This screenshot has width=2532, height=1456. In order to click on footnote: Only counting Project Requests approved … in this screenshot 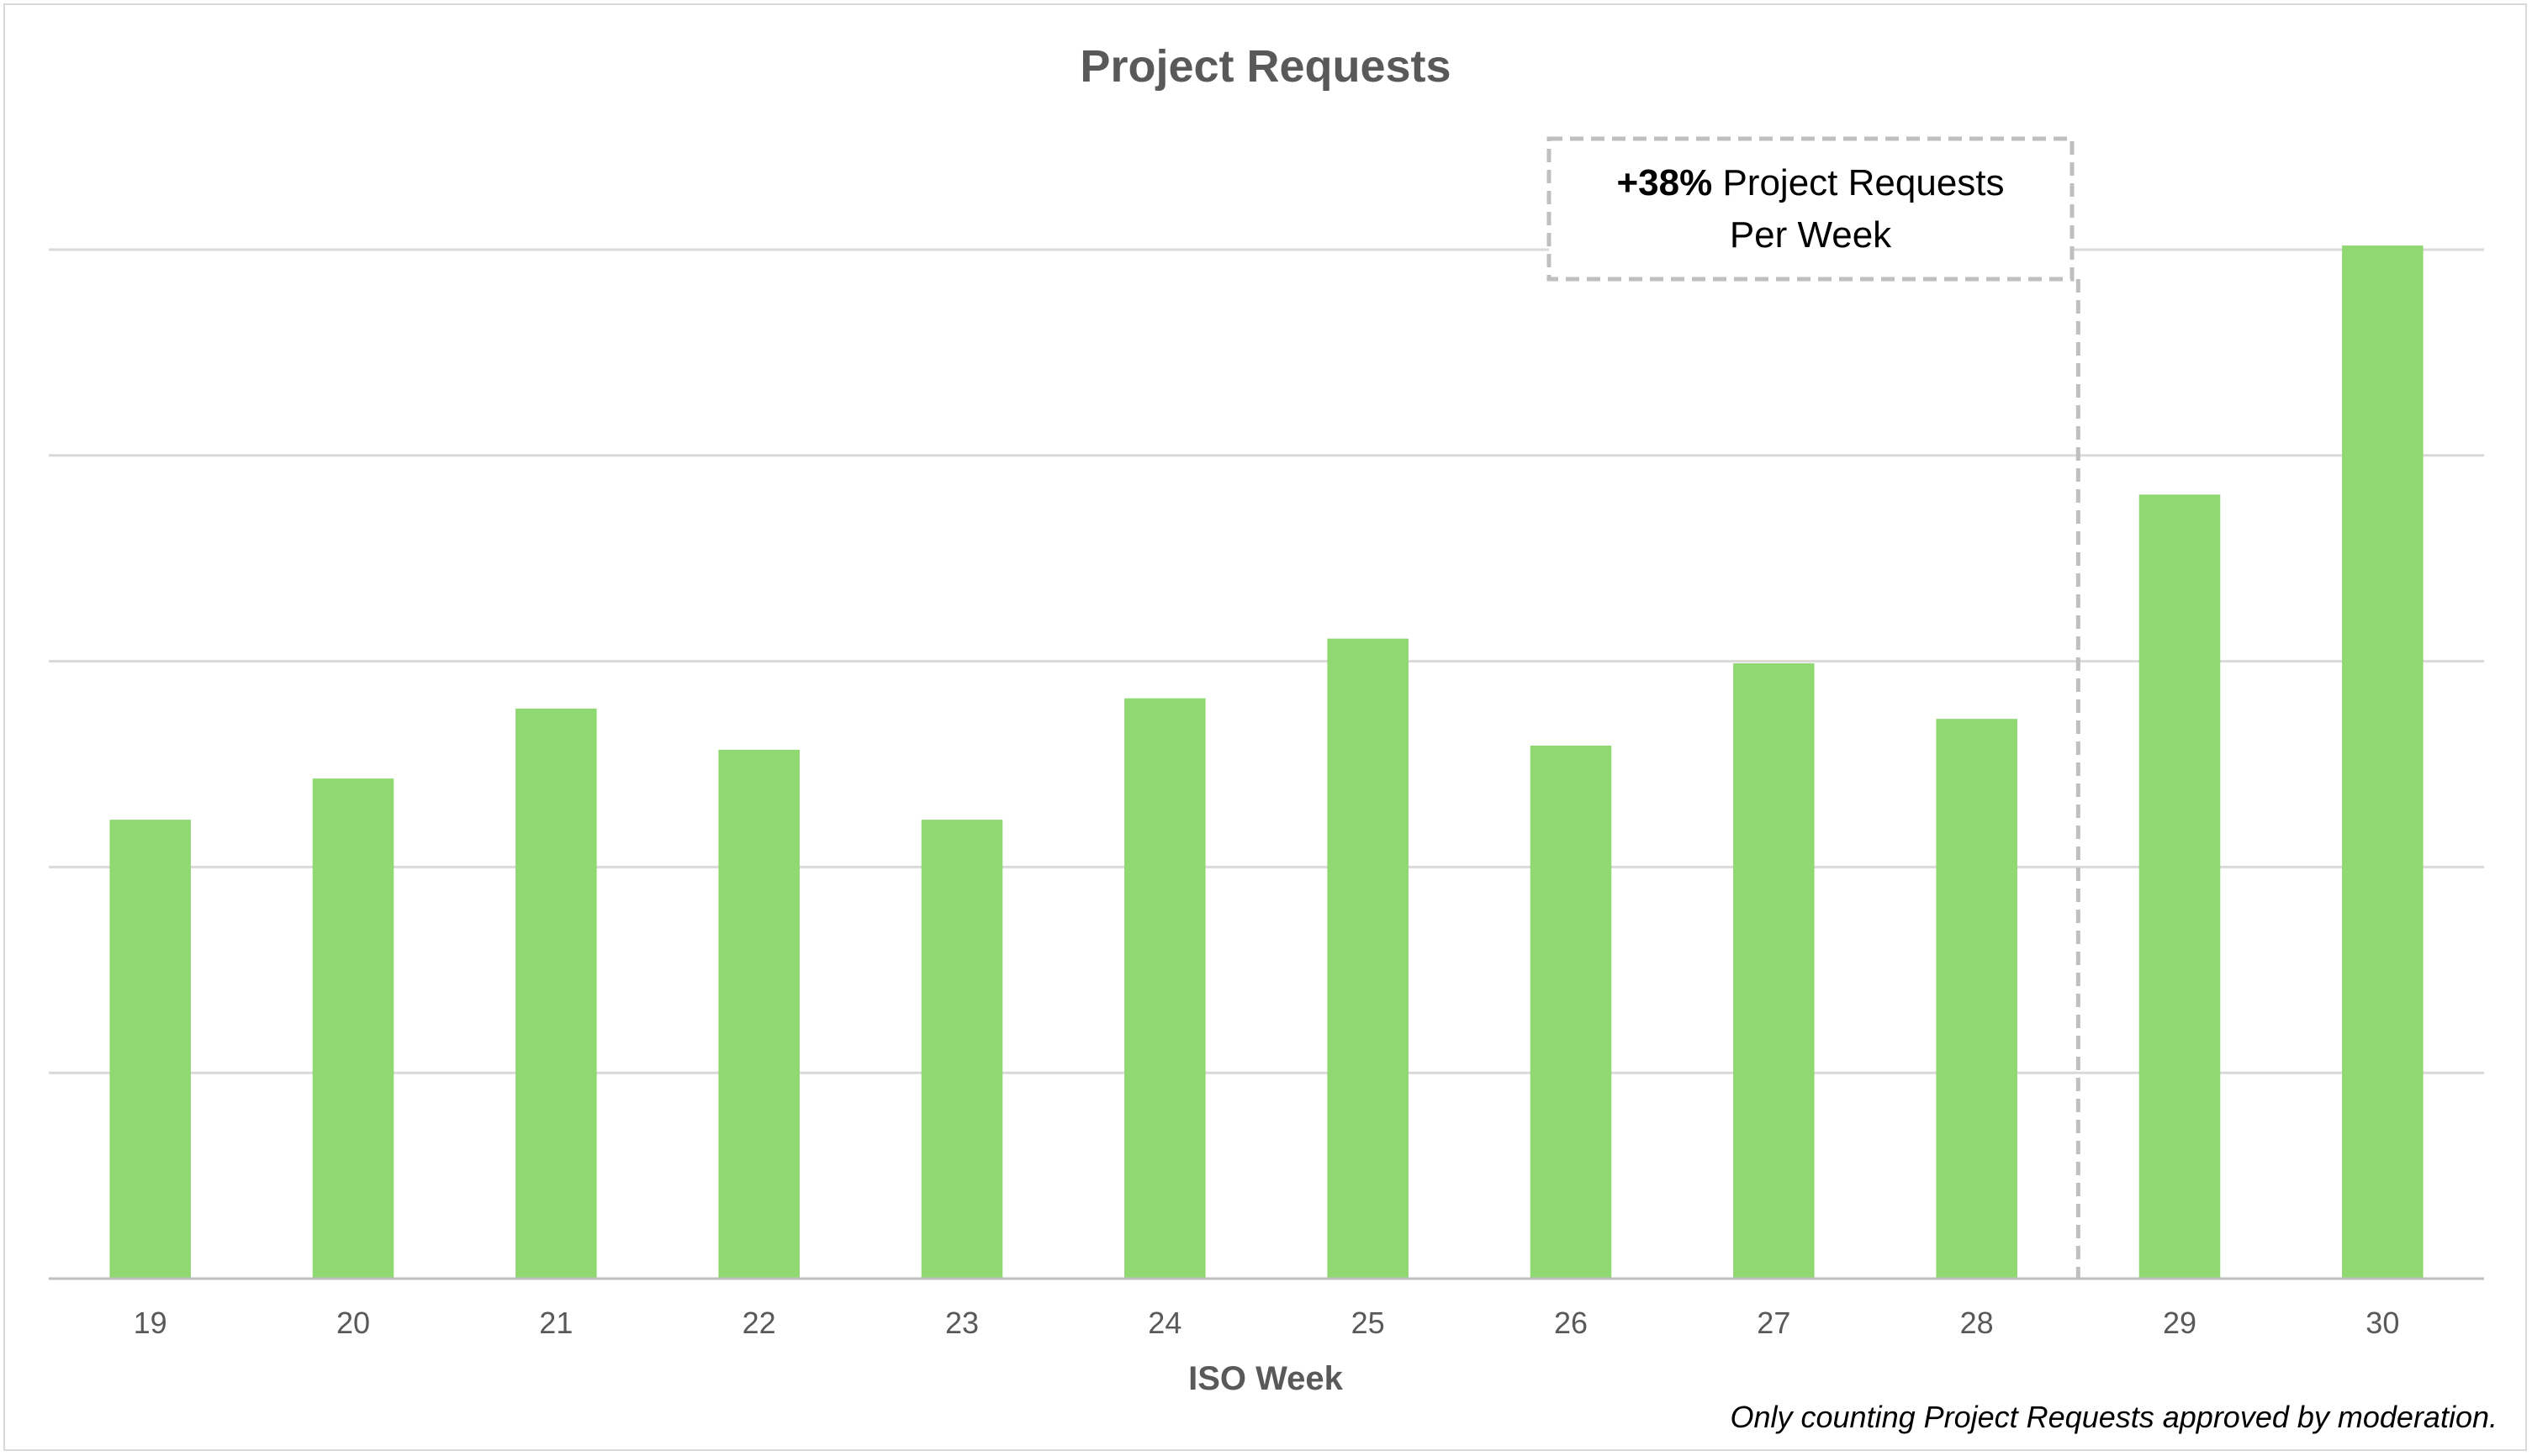, I will do `click(2114, 1417)`.